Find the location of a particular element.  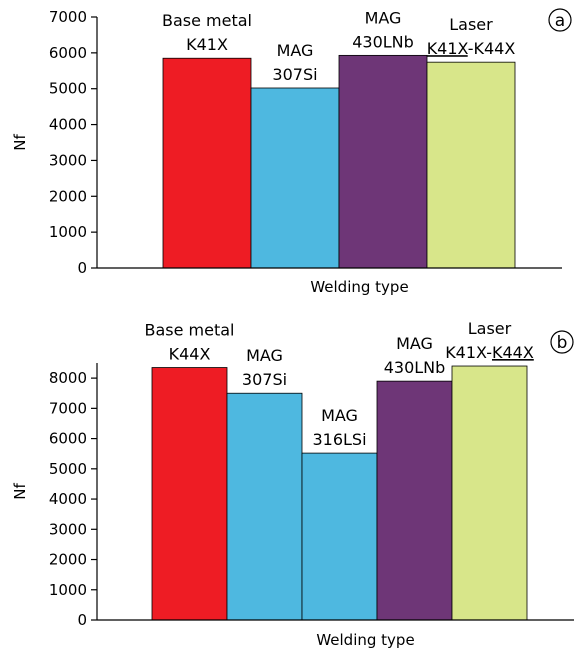

bar-5-label-line-2: K41X-K44X is located at coordinates (489, 352).